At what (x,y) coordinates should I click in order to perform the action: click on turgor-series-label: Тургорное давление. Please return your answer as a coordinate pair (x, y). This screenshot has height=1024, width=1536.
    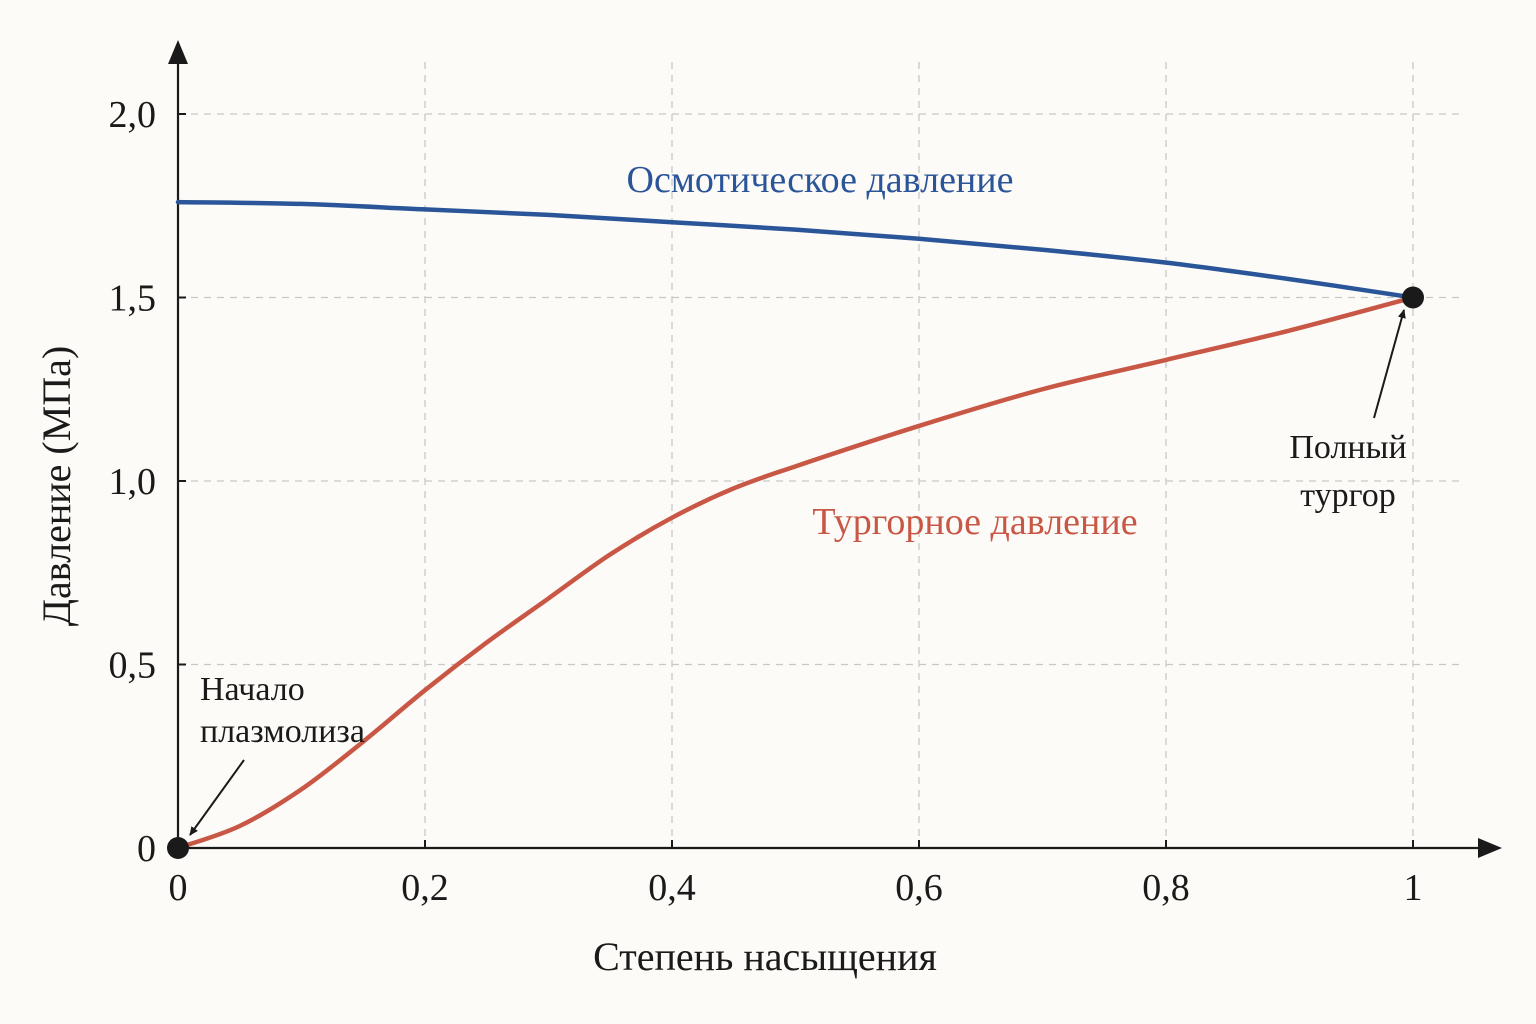
    Looking at the image, I should click on (974, 522).